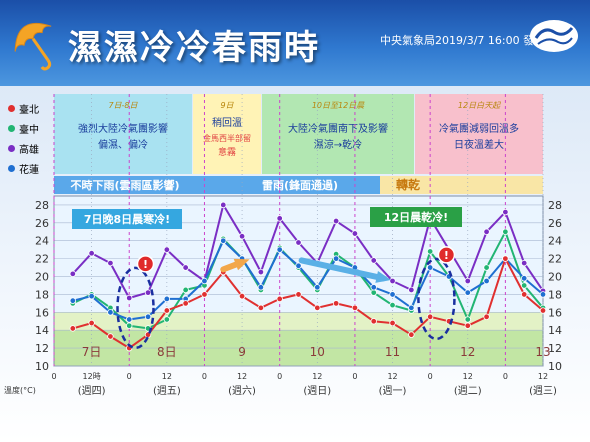 This screenshot has height=442, width=590. Describe the element at coordinates (23, 168) in the screenshot. I see `legend-item: 花蓮` at that location.